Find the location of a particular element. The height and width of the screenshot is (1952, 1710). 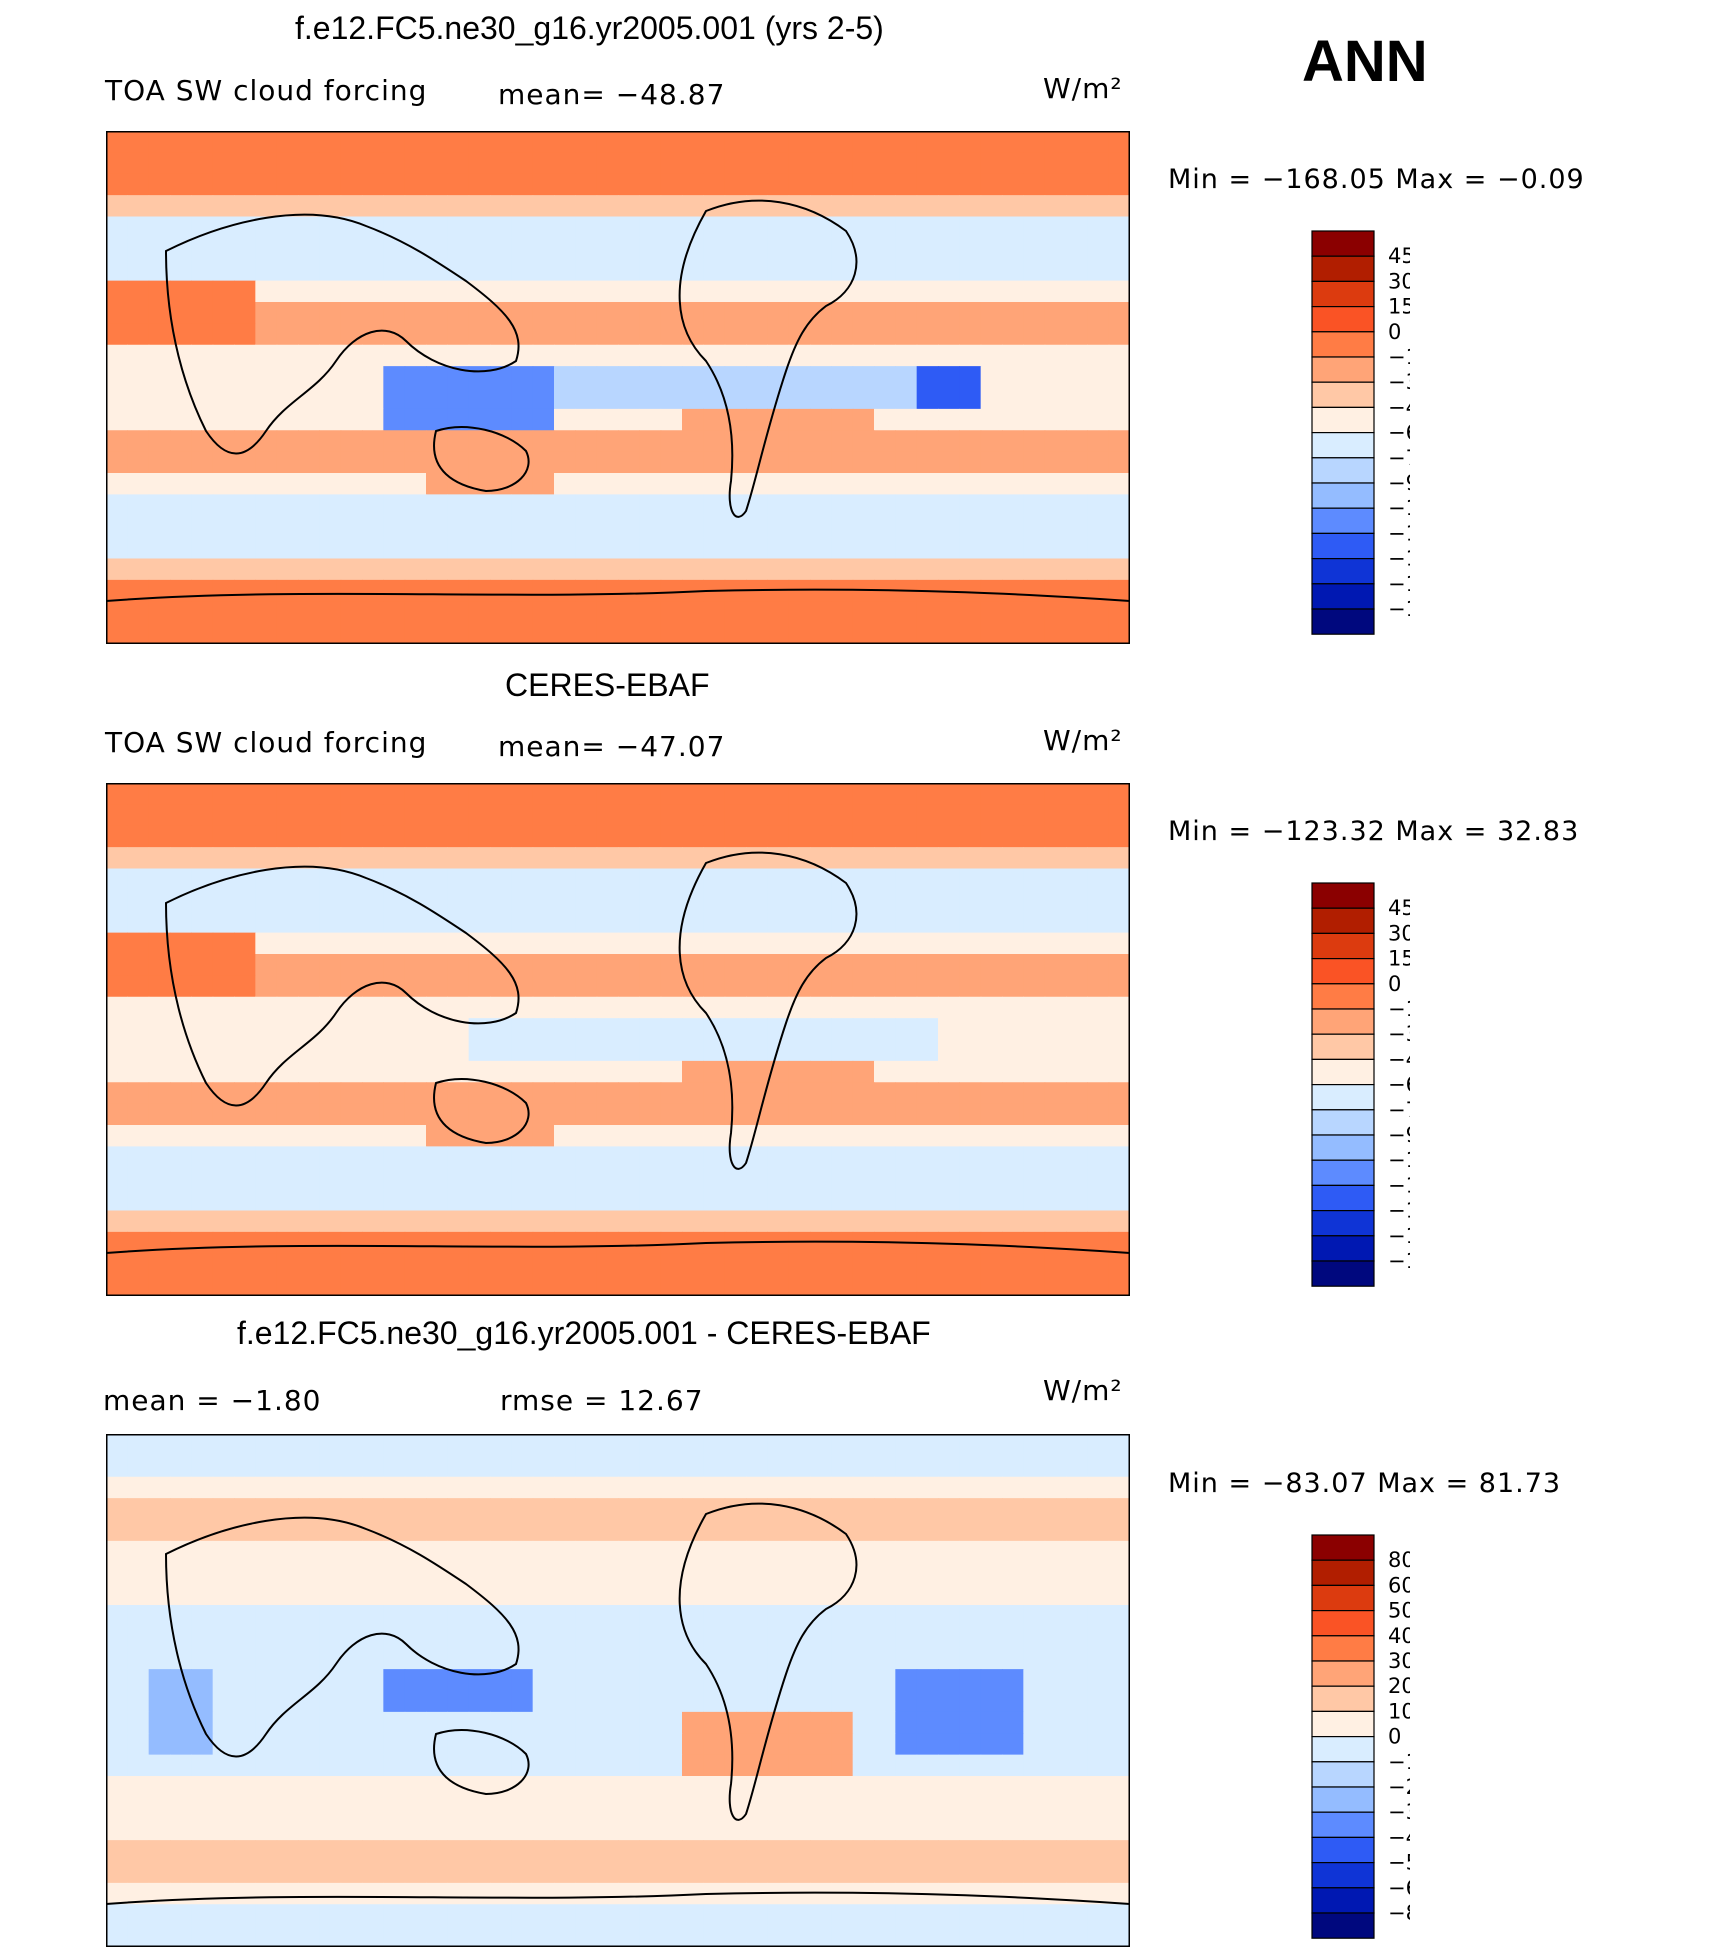

colorbar-box is located at coordinates (1343, 243).